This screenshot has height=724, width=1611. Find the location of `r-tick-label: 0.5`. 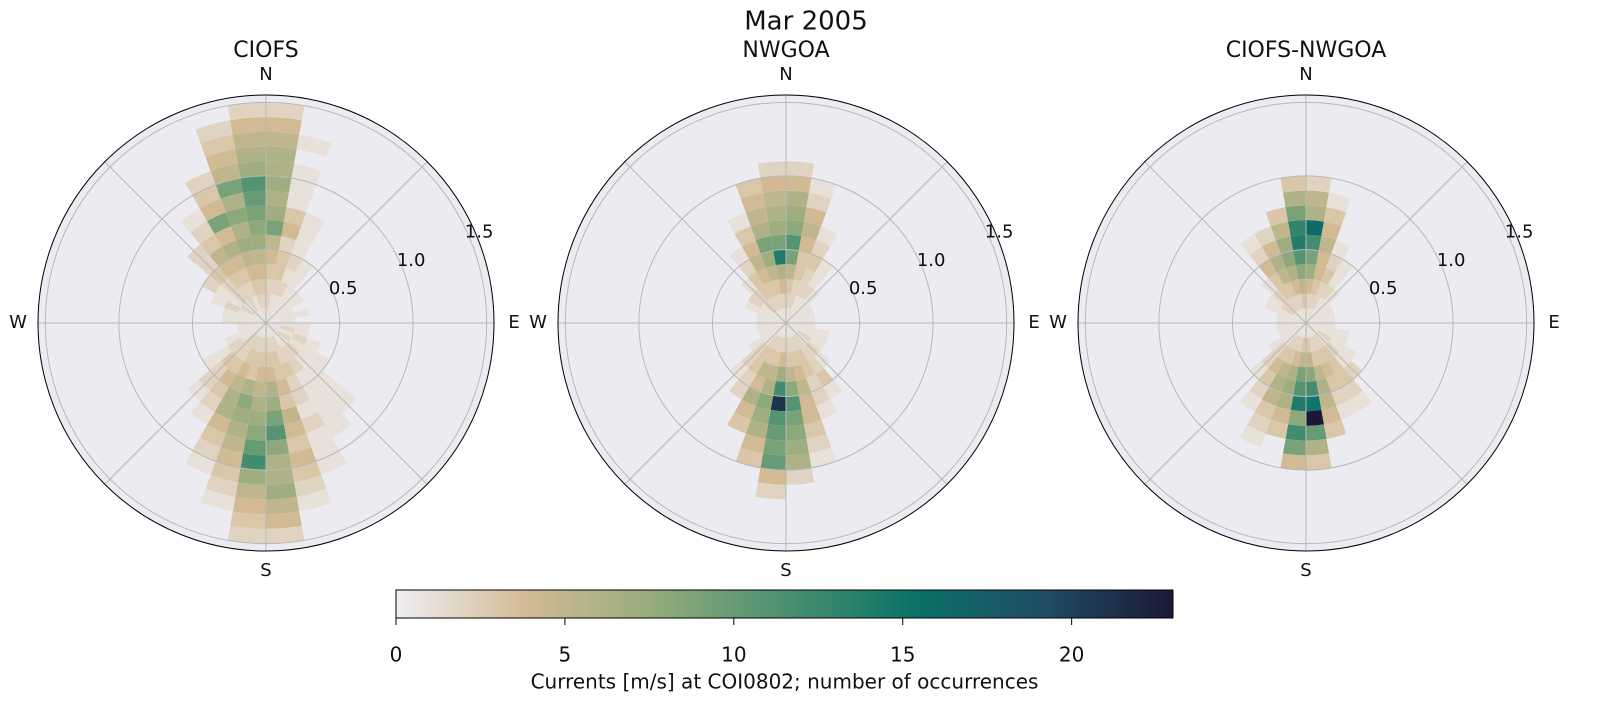

r-tick-label: 0.5 is located at coordinates (1383, 288).